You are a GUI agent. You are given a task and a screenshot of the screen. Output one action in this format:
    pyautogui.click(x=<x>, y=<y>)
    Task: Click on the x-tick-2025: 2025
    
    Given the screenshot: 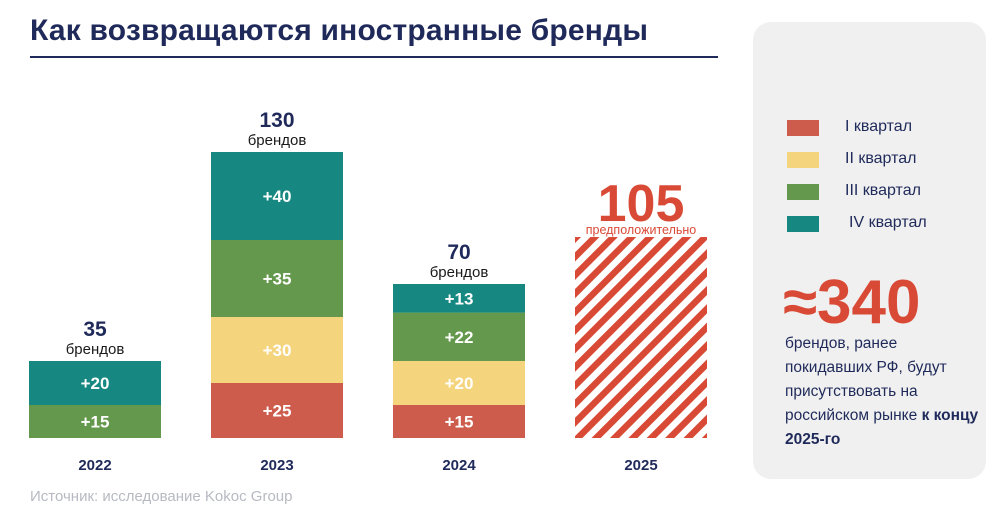 What is the action you would take?
    pyautogui.click(x=640, y=465)
    